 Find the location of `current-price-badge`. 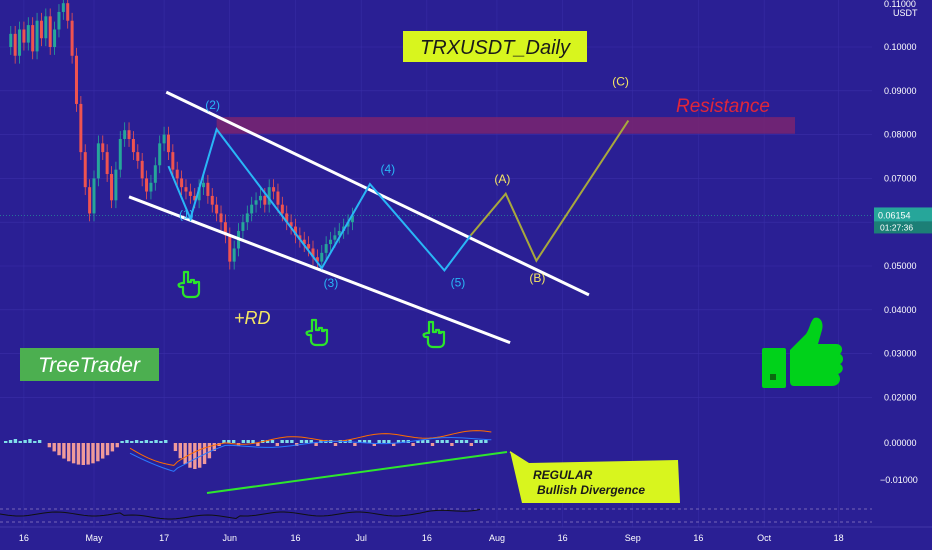

current-price-badge is located at coordinates (903, 214).